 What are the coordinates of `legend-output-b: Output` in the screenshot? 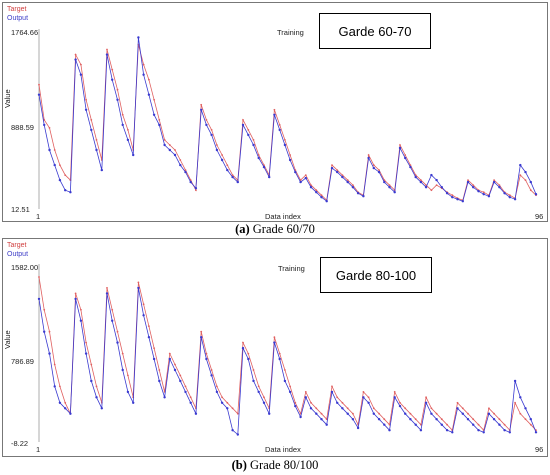 It's located at (18, 254).